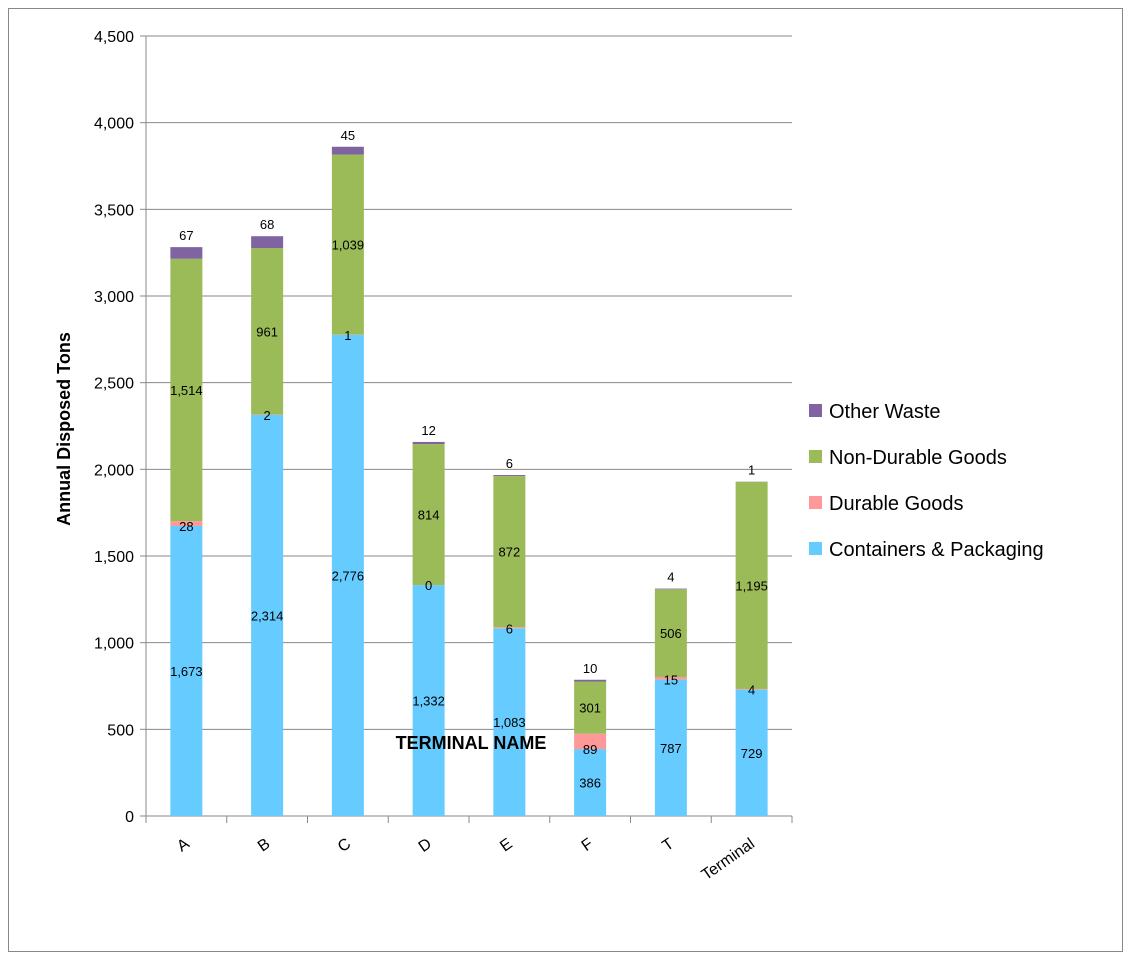  I want to click on data-label: 89, so click(590, 749).